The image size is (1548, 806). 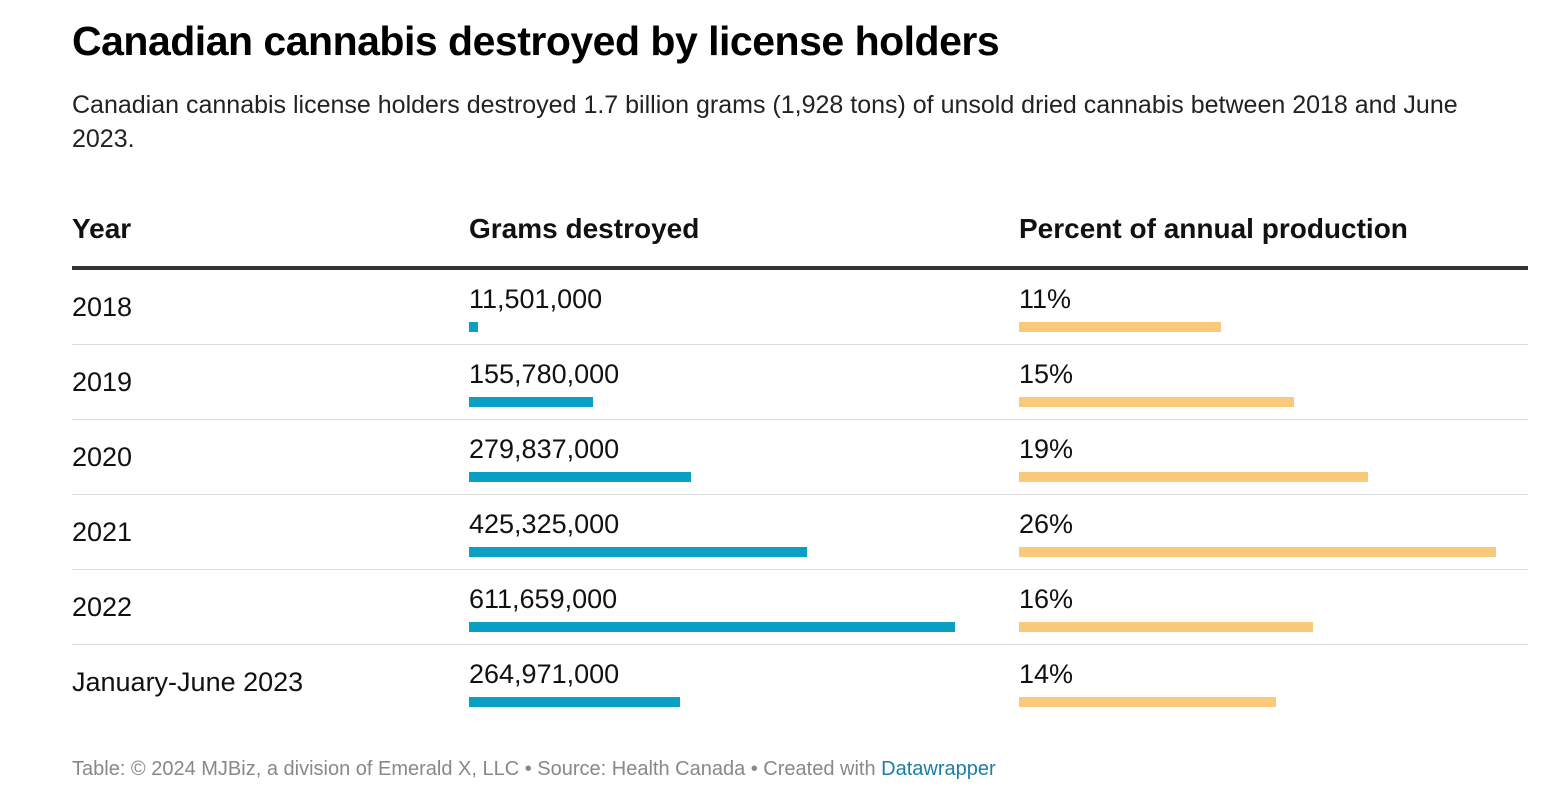 I want to click on table-row: 2018 11,501,000 11%, so click(x=800, y=307).